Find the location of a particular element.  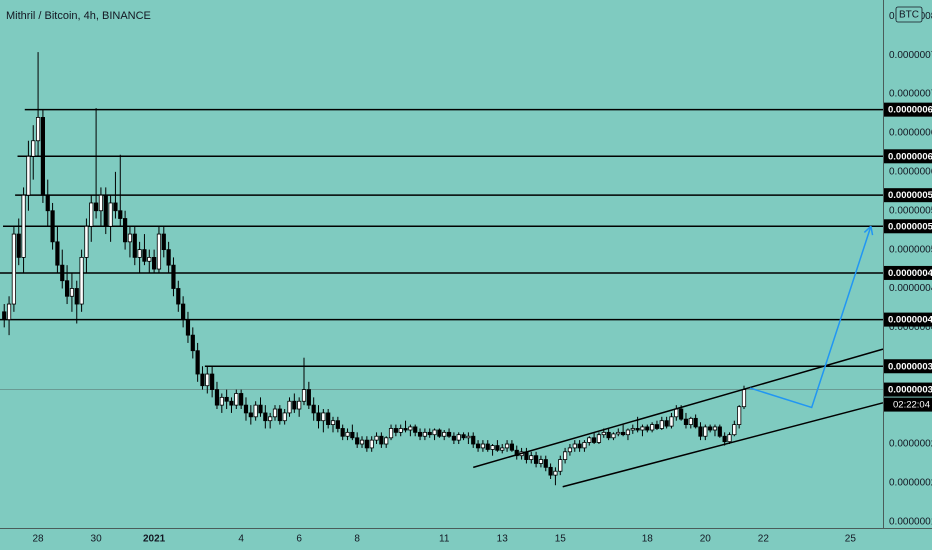

x-tick-label: 22 is located at coordinates (764, 539).